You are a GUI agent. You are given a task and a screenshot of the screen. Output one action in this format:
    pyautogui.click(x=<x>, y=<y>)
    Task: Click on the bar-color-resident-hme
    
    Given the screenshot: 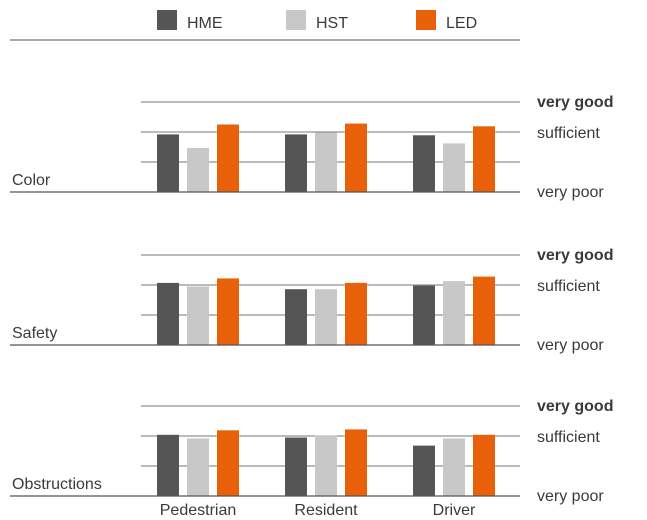 What is the action you would take?
    pyautogui.click(x=296, y=163)
    